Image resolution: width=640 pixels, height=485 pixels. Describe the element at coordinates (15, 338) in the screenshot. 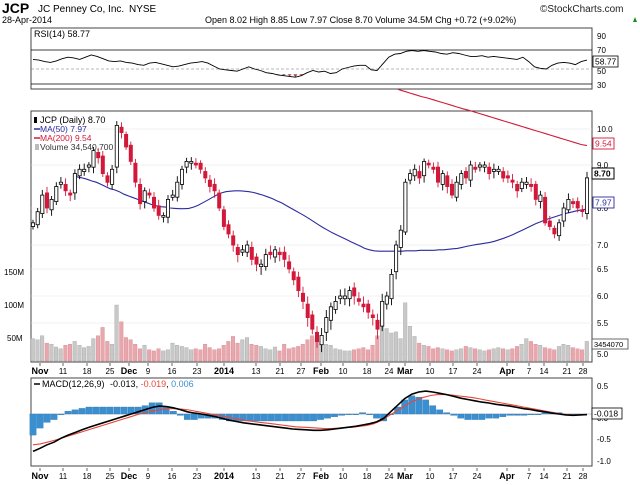

I see `volume-tick-50m: 50M` at that location.